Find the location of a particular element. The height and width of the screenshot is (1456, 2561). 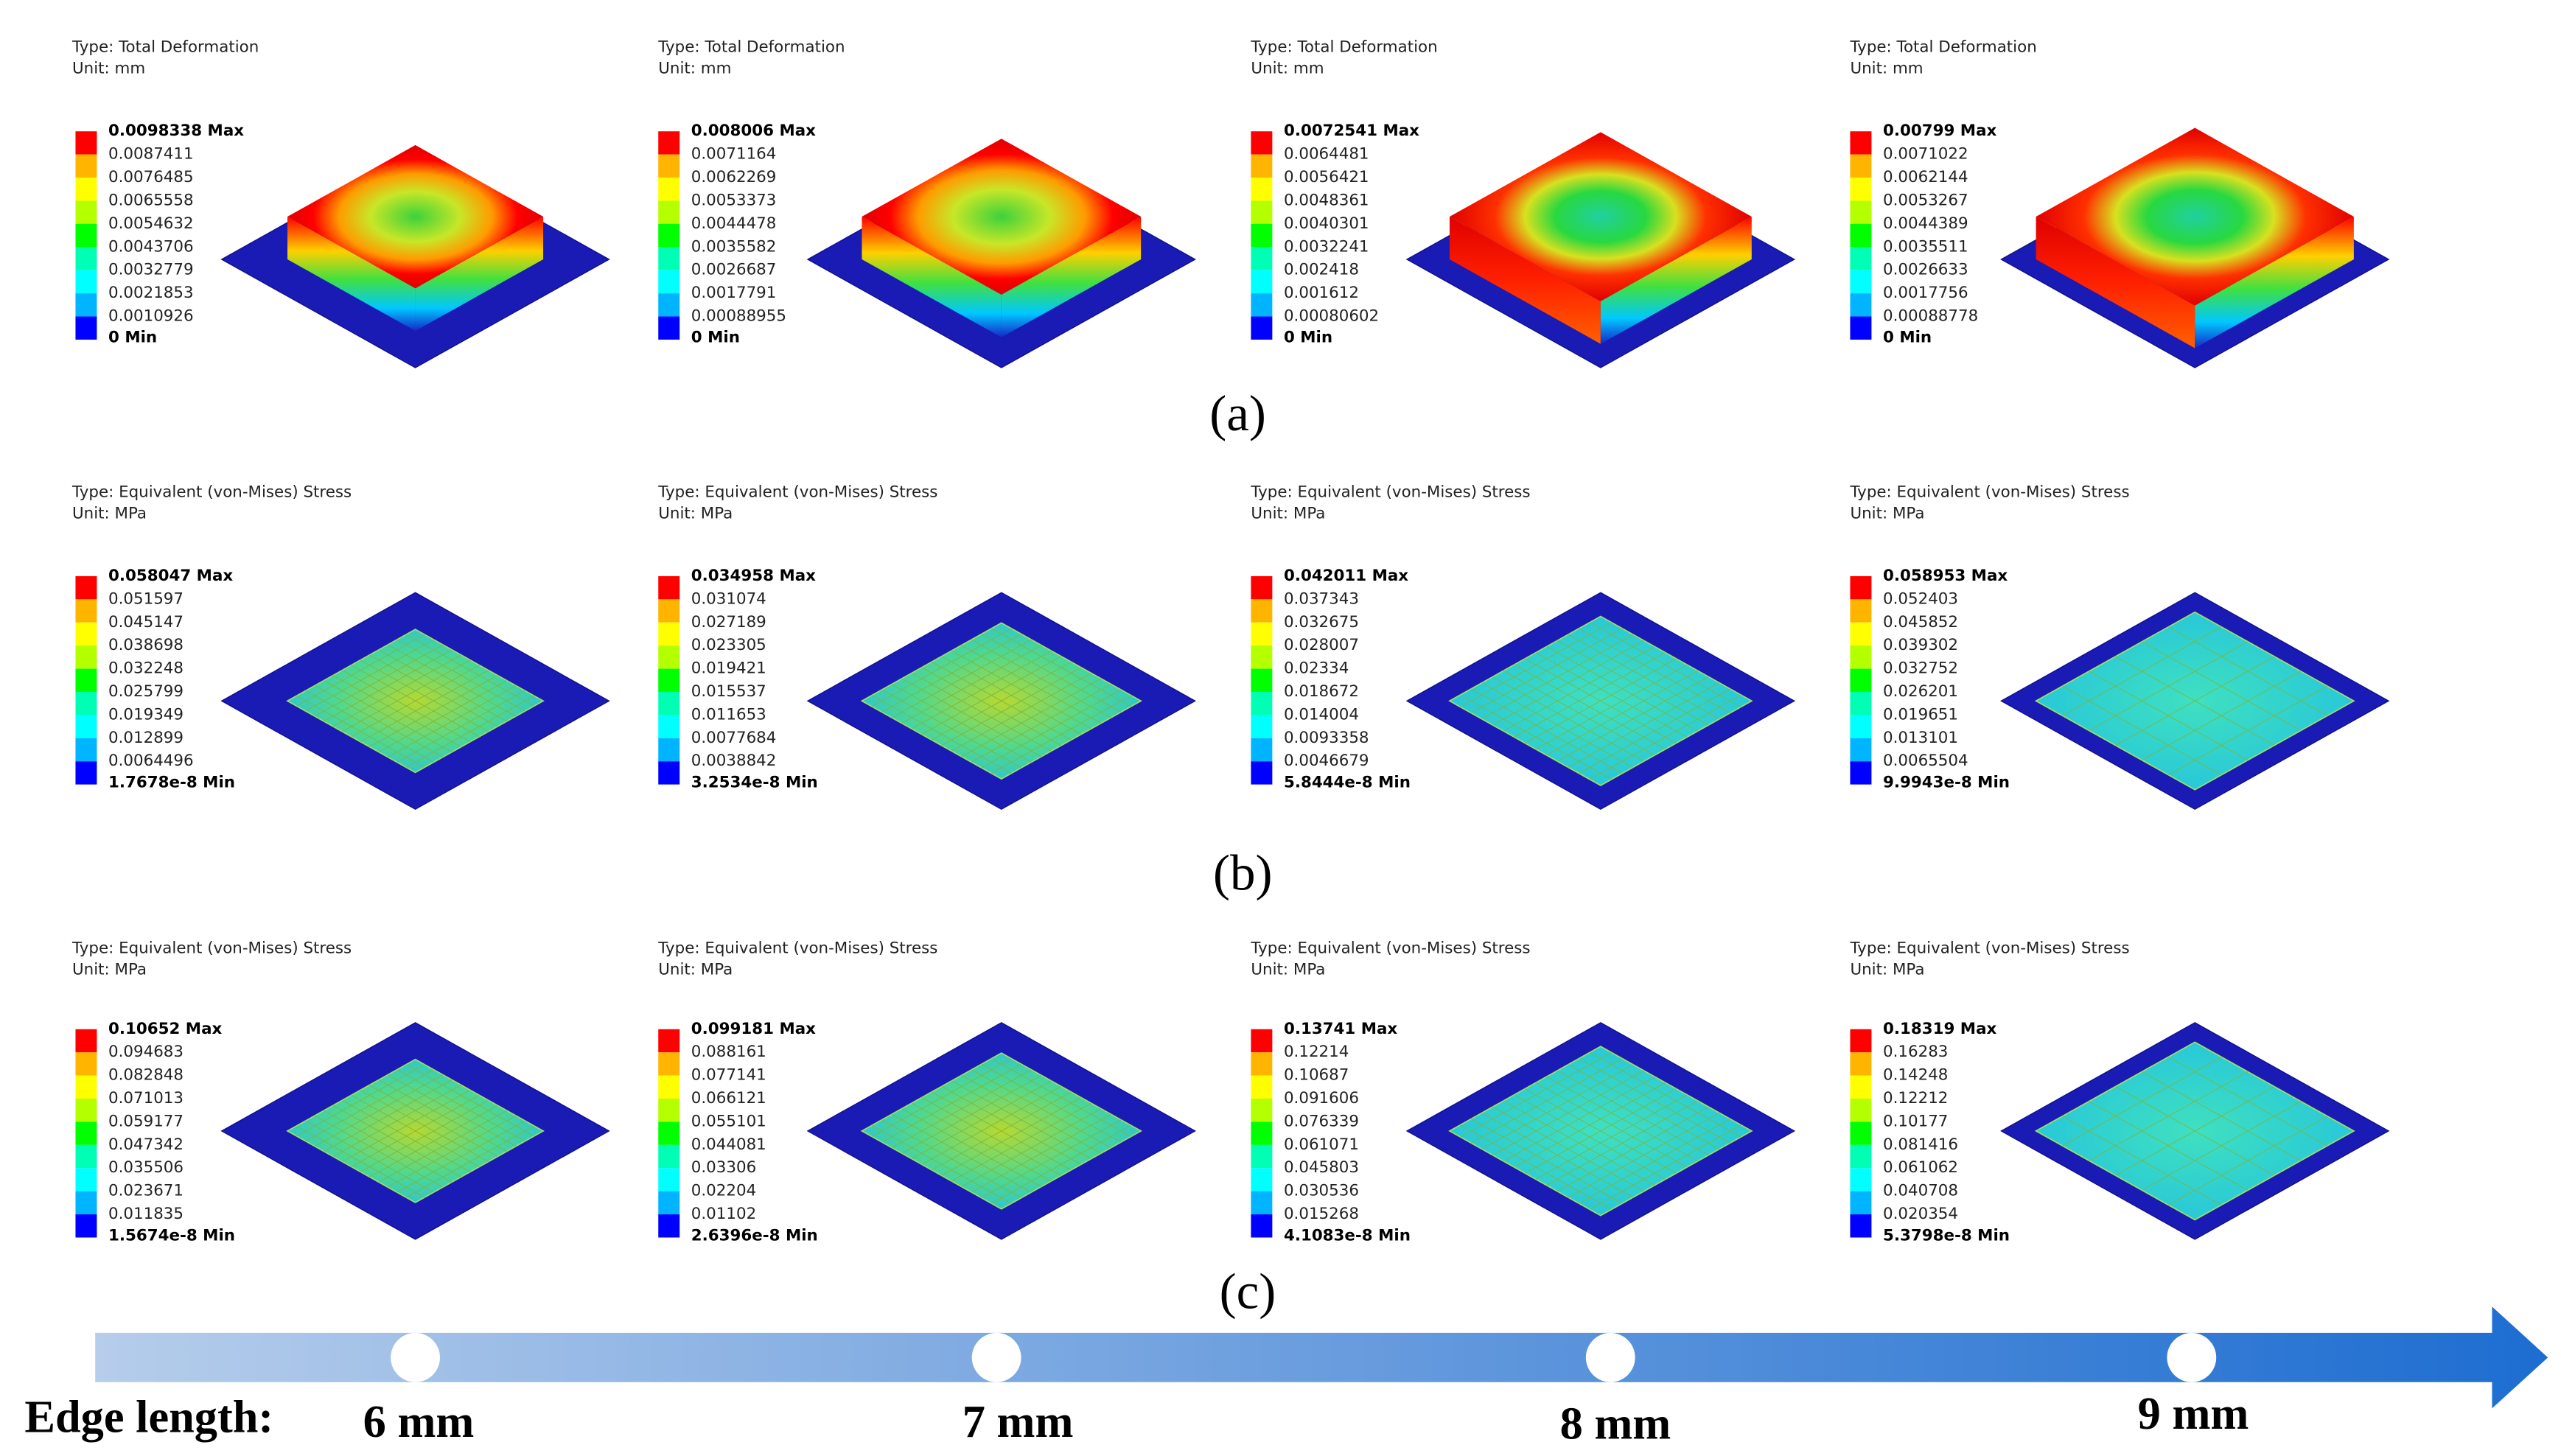

legend-label: 0.023305 is located at coordinates (729, 645).